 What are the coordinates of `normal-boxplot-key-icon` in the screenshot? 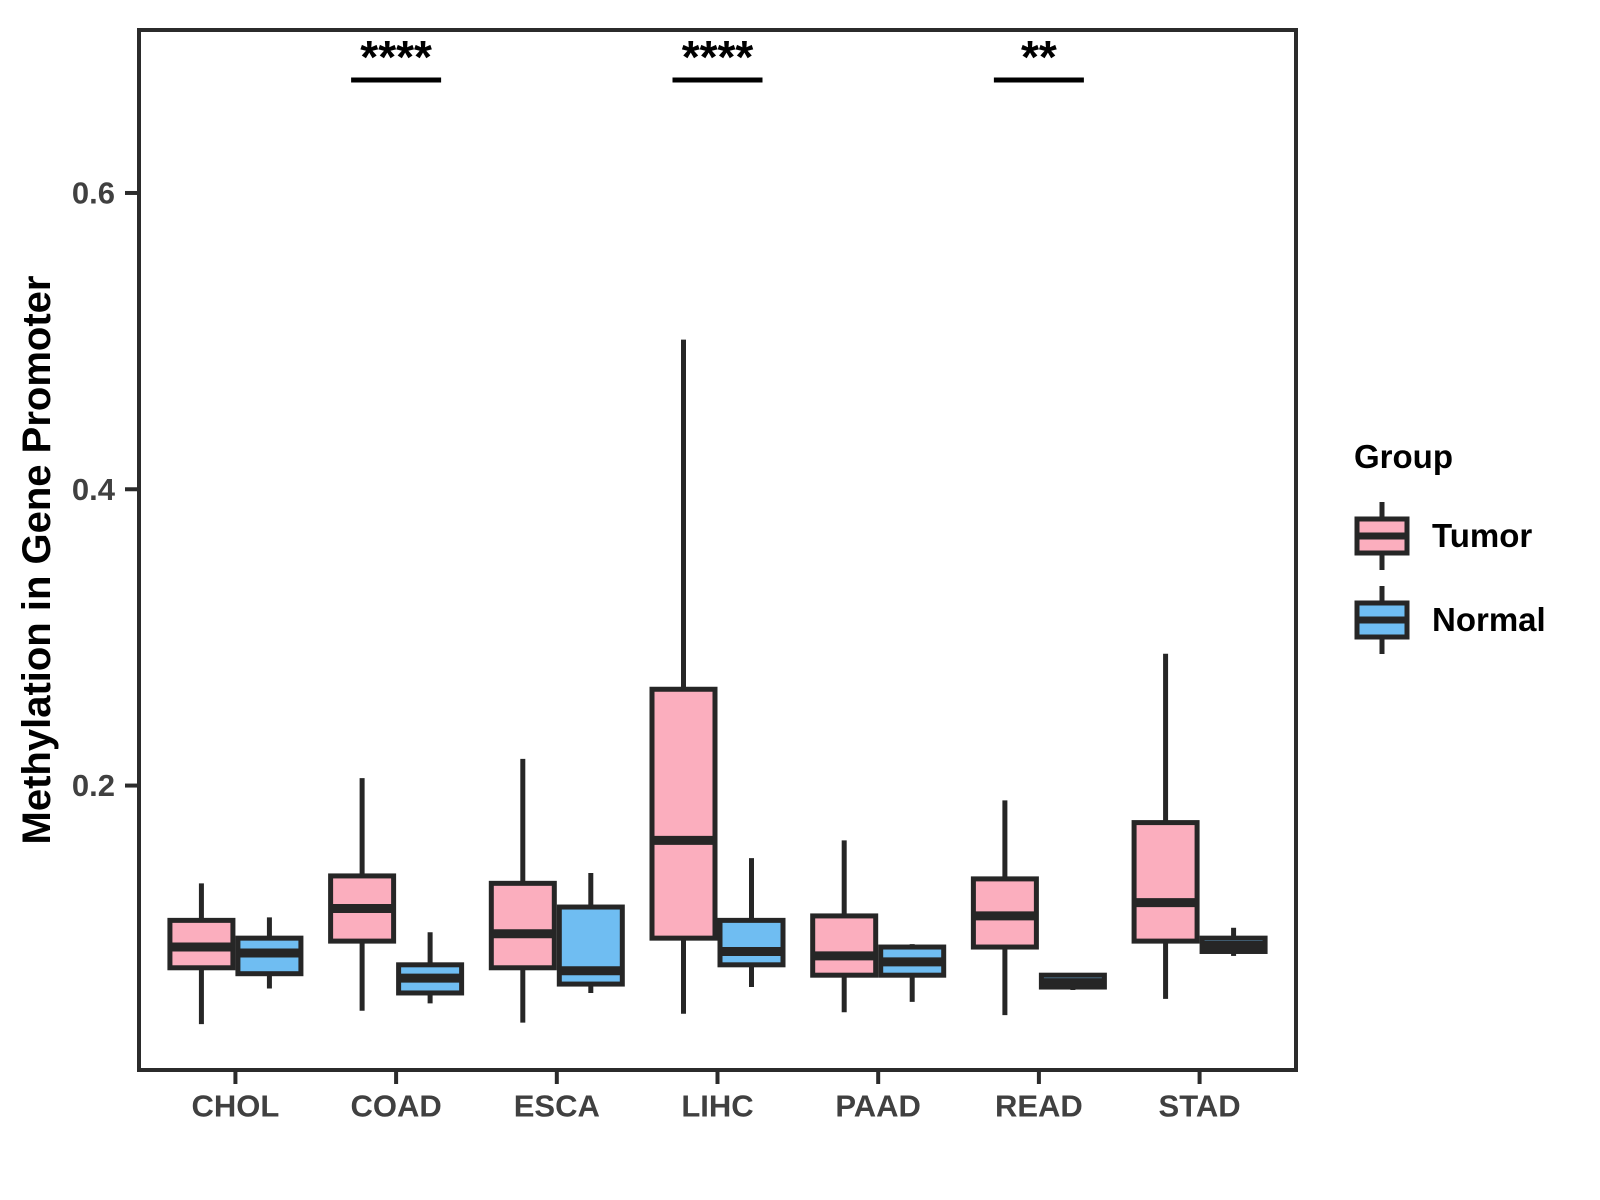 It's located at (1382, 620).